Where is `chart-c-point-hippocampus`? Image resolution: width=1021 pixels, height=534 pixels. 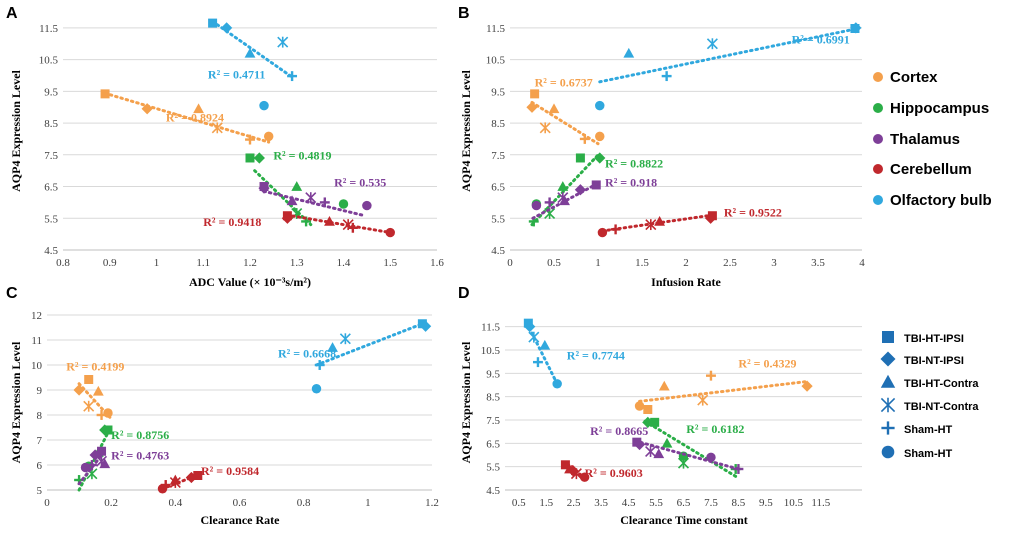 chart-c-point-hippocampus is located at coordinates (105, 430).